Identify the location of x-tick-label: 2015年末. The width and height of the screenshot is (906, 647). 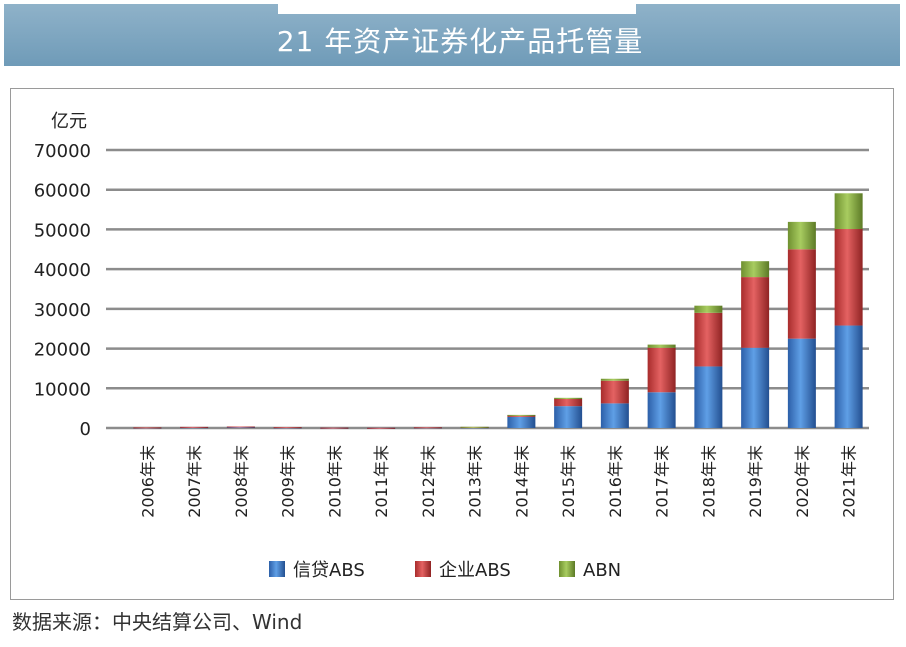
(568, 481).